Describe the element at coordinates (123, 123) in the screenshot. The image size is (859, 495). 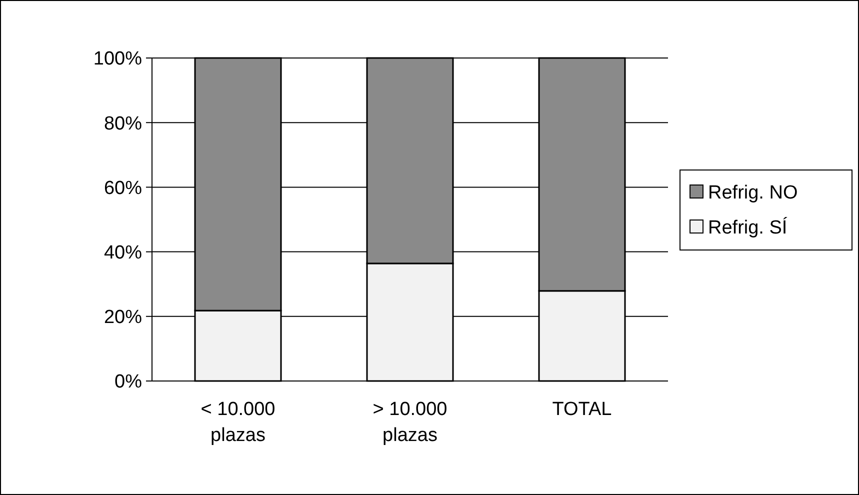
I see `y-tick-label: 80%` at that location.